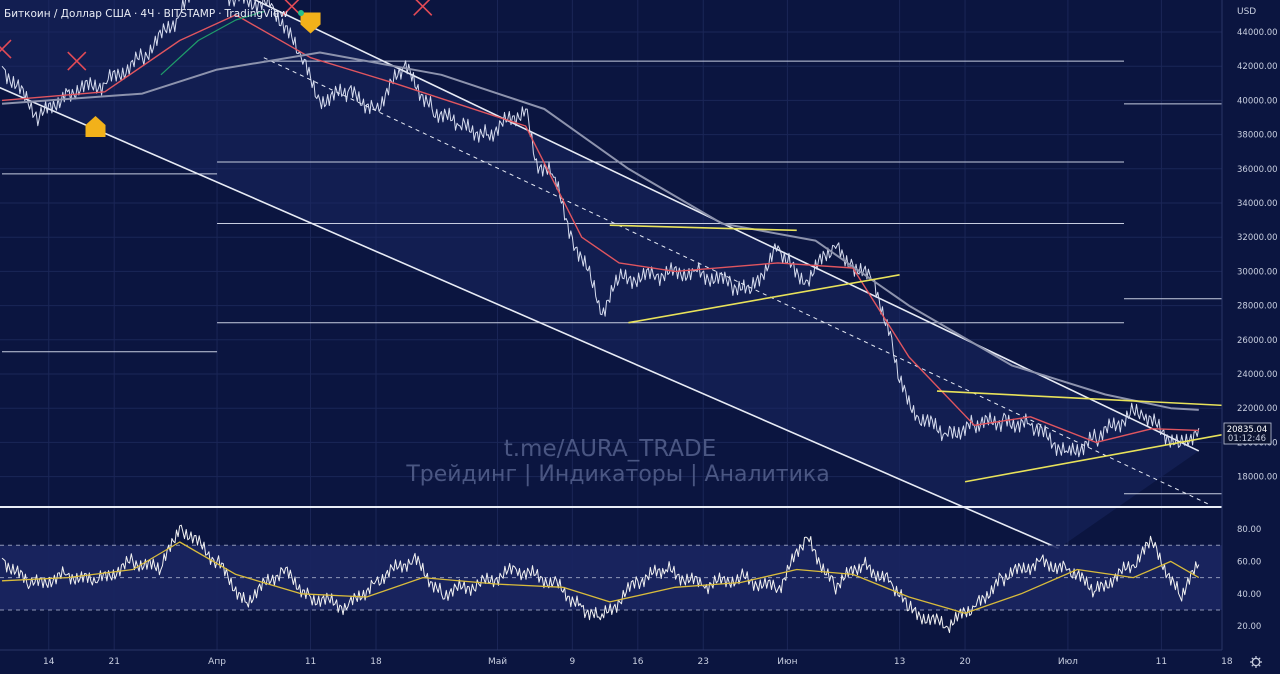 Image resolution: width=1280 pixels, height=674 pixels. Describe the element at coordinates (1257, 170) in the screenshot. I see `price-tick-label: 36000.00` at that location.